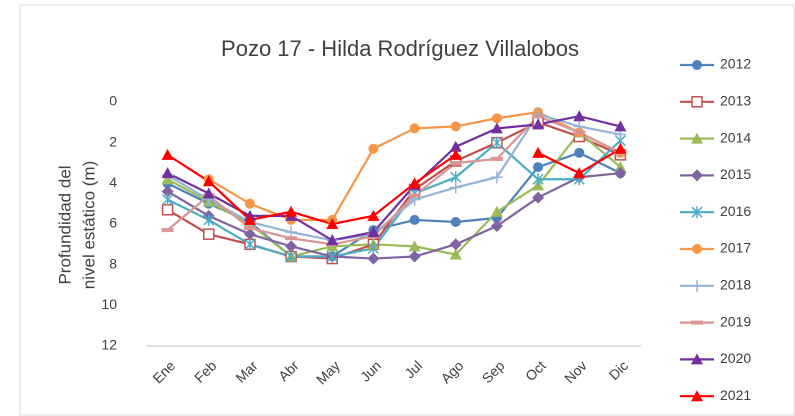 This screenshot has width=795, height=416. Describe the element at coordinates (113, 141) in the screenshot. I see `y-tick-label: 2` at that location.